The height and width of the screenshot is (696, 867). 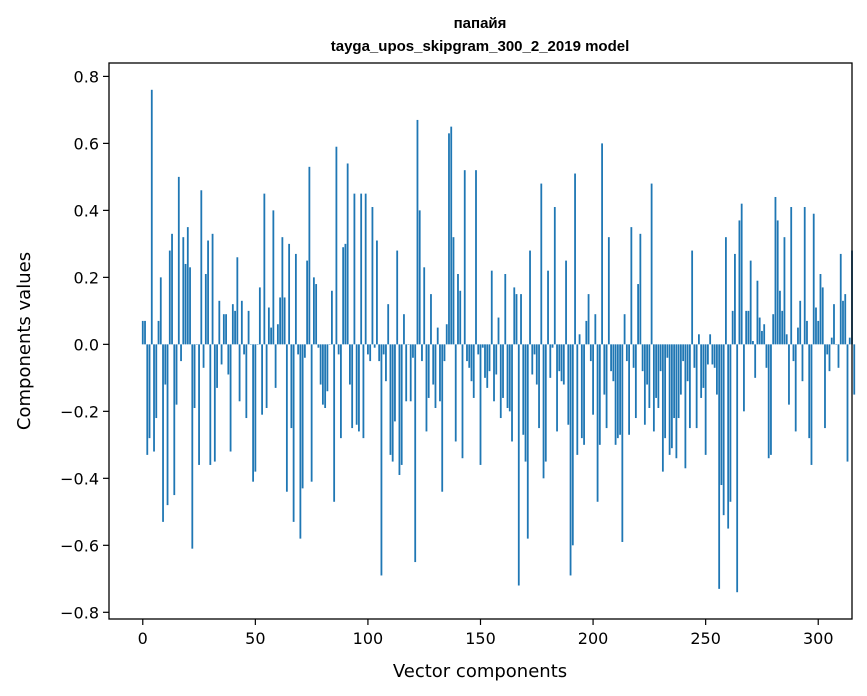 I want to click on y-tick-label: 0.0, so click(x=86, y=344).